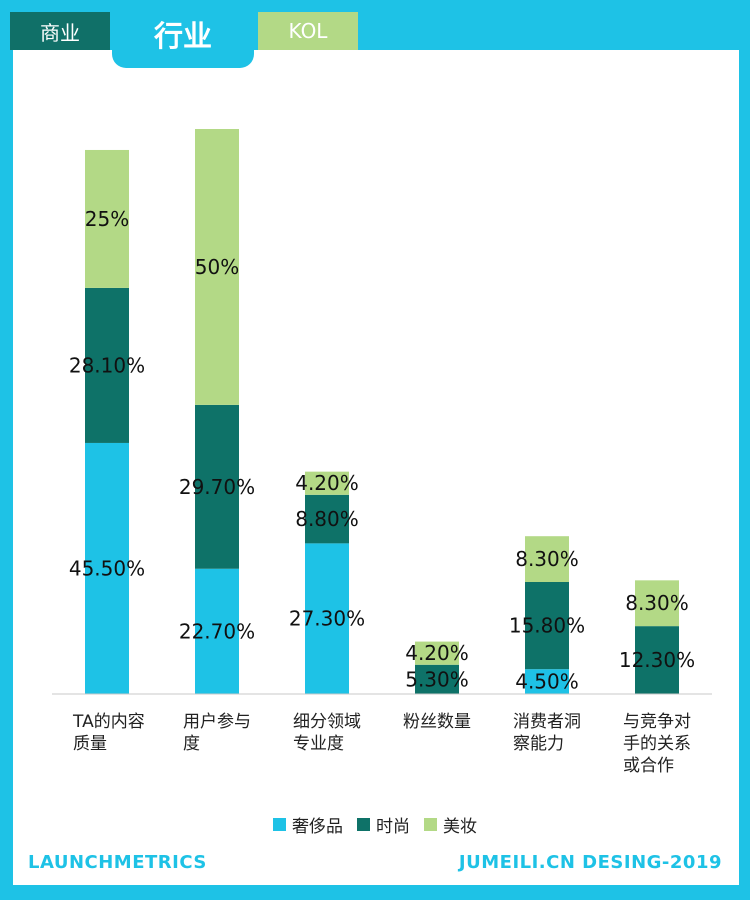 This screenshot has width=750, height=900. I want to click on data-label: 15.80%, so click(547, 626).